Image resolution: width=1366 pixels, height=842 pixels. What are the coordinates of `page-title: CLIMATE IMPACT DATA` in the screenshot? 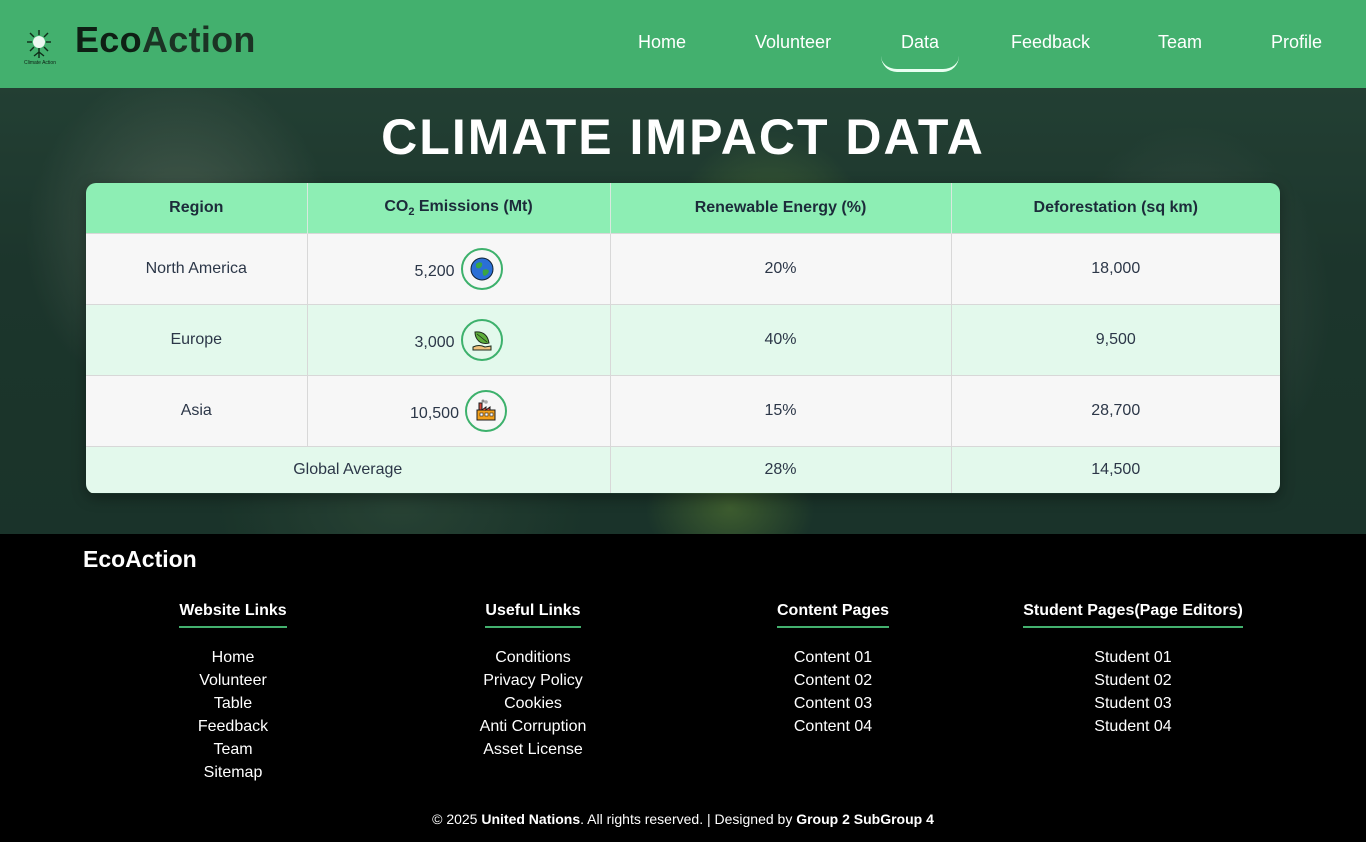 It's located at (683, 137).